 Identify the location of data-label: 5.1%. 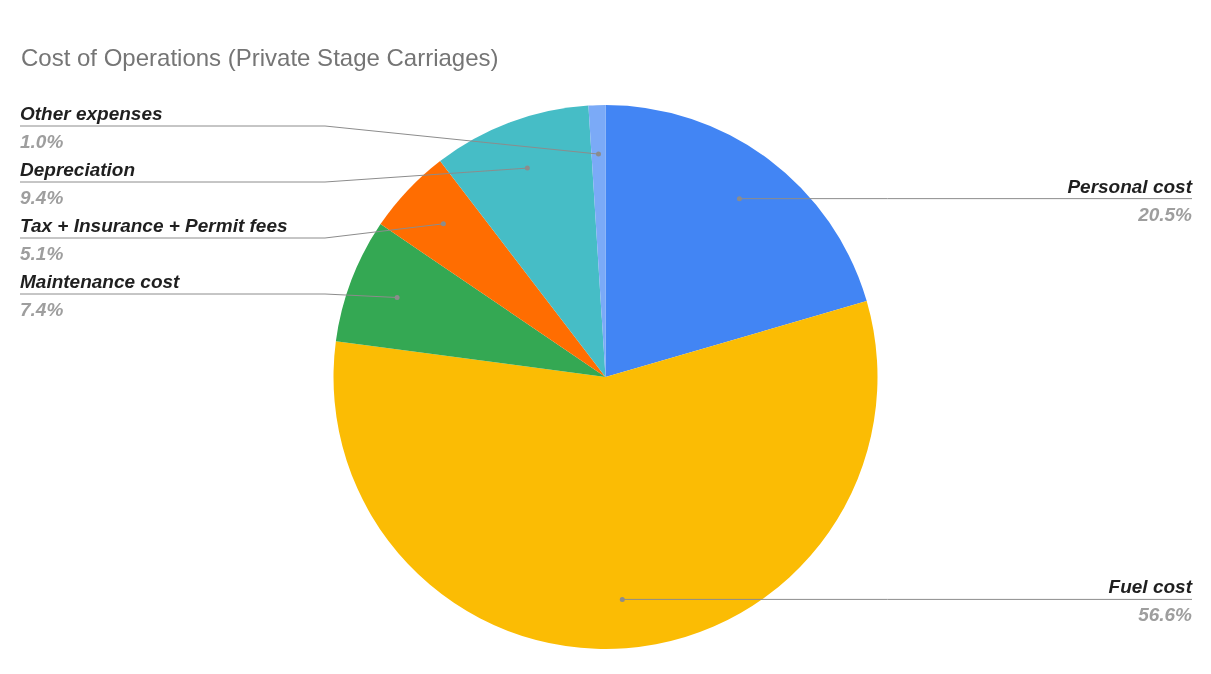
(42, 253).